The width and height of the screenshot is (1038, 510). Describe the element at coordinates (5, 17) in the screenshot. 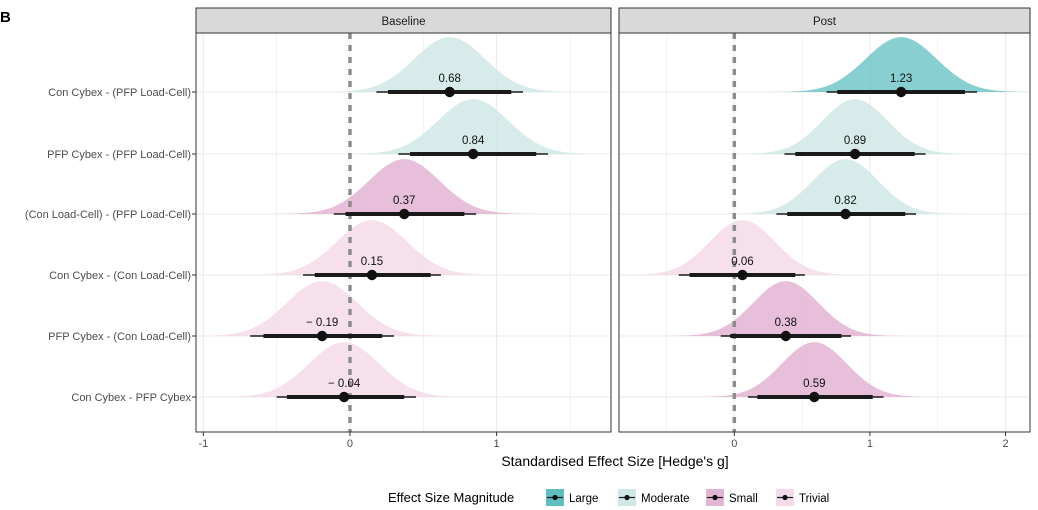

I see `figure-label: B` at that location.